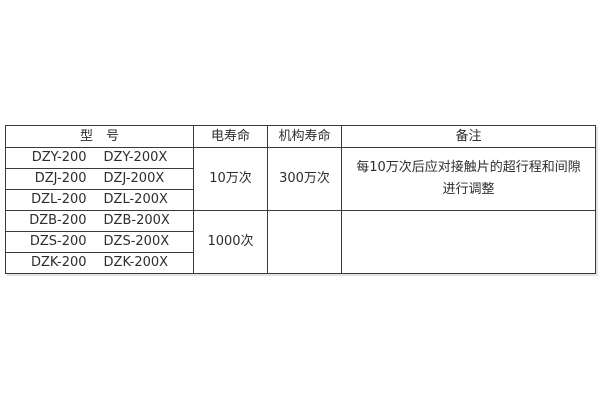 The image size is (600, 400). Describe the element at coordinates (99, 179) in the screenshot. I see `model-cell-dzj: DZJ-200 DZJ-200X` at that location.